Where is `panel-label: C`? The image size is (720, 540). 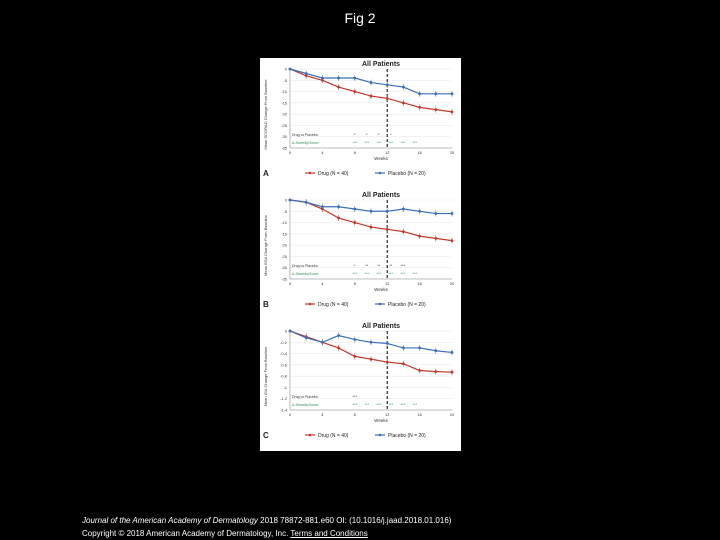 panel-label: C is located at coordinates (266, 435).